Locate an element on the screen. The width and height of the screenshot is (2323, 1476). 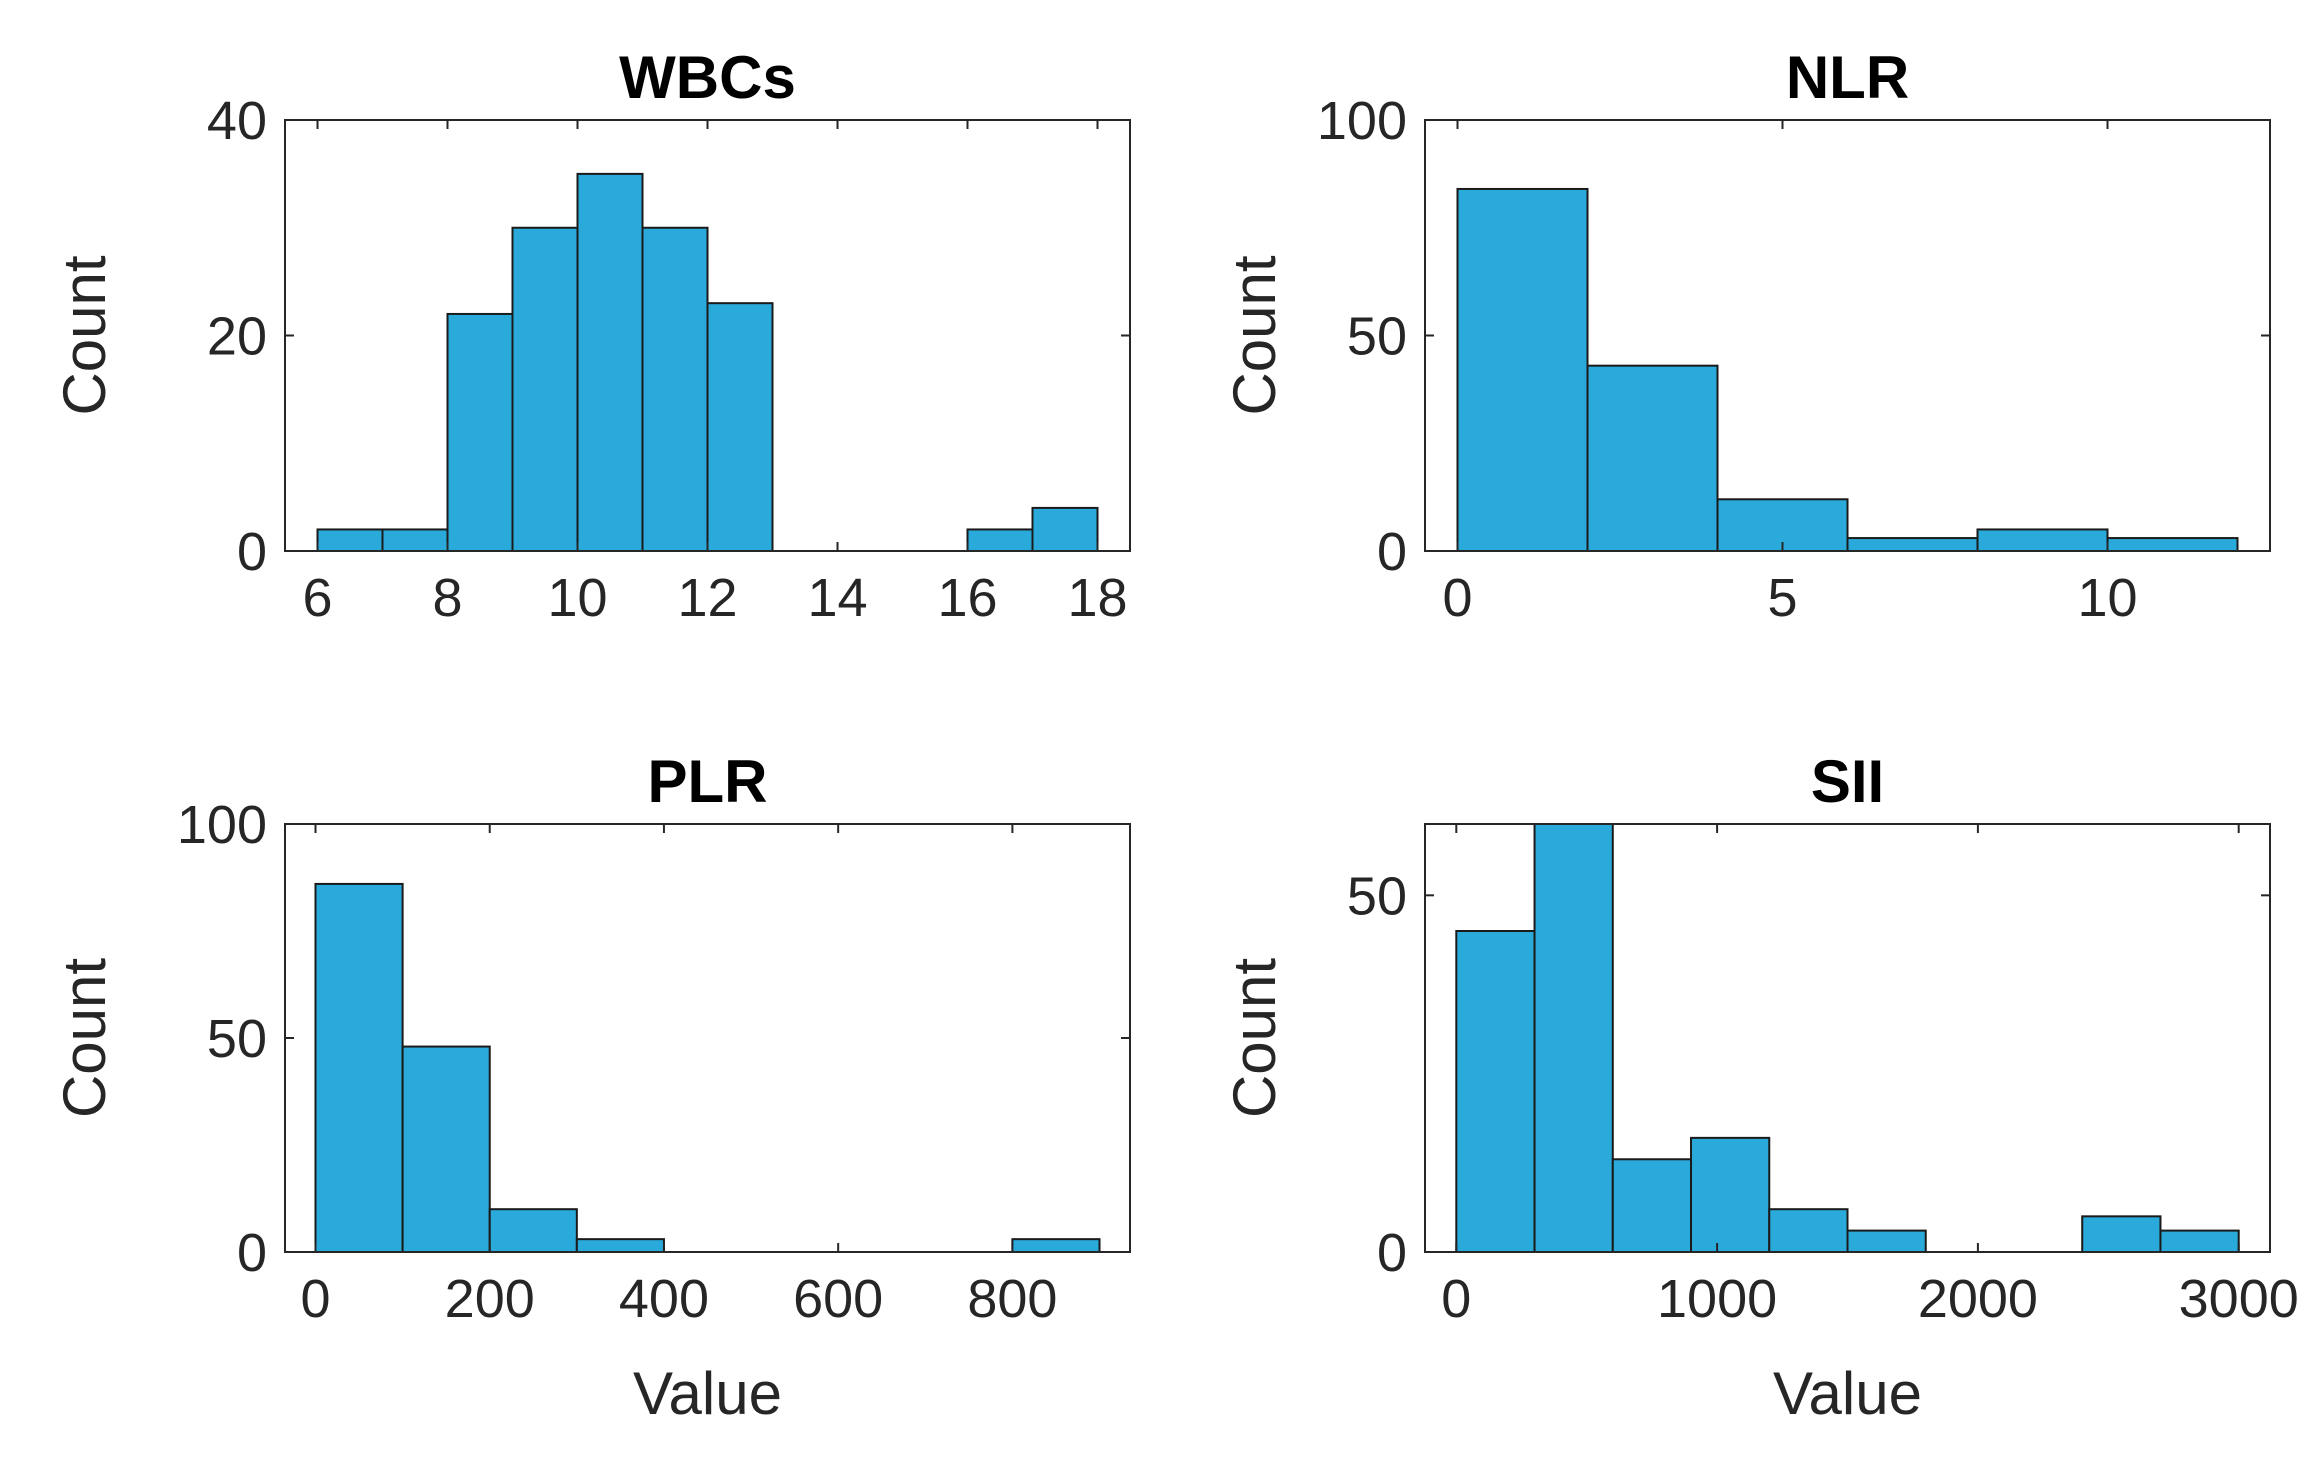
x-tick-label: 8 is located at coordinates (447, 598).